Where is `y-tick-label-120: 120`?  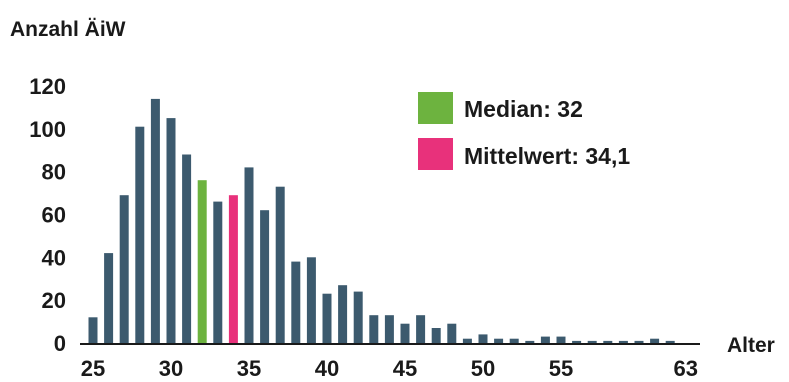 y-tick-label-120: 120 is located at coordinates (47, 86).